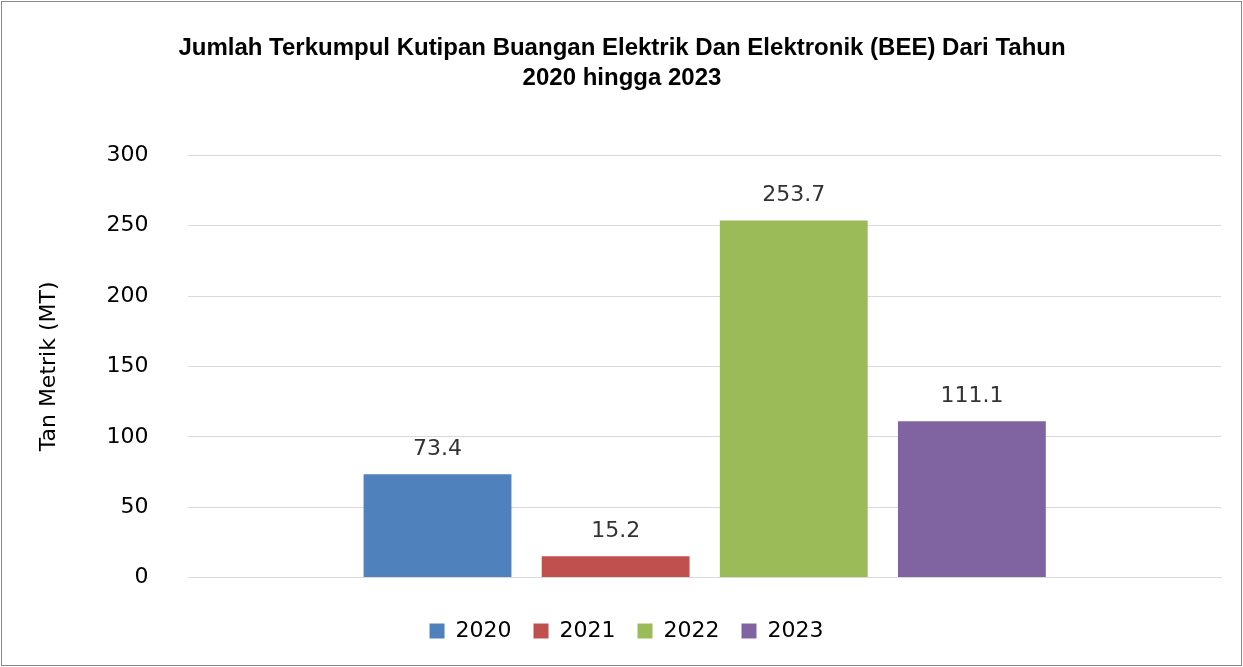 This screenshot has width=1243, height=667. I want to click on data-label: 253.7, so click(794, 194).